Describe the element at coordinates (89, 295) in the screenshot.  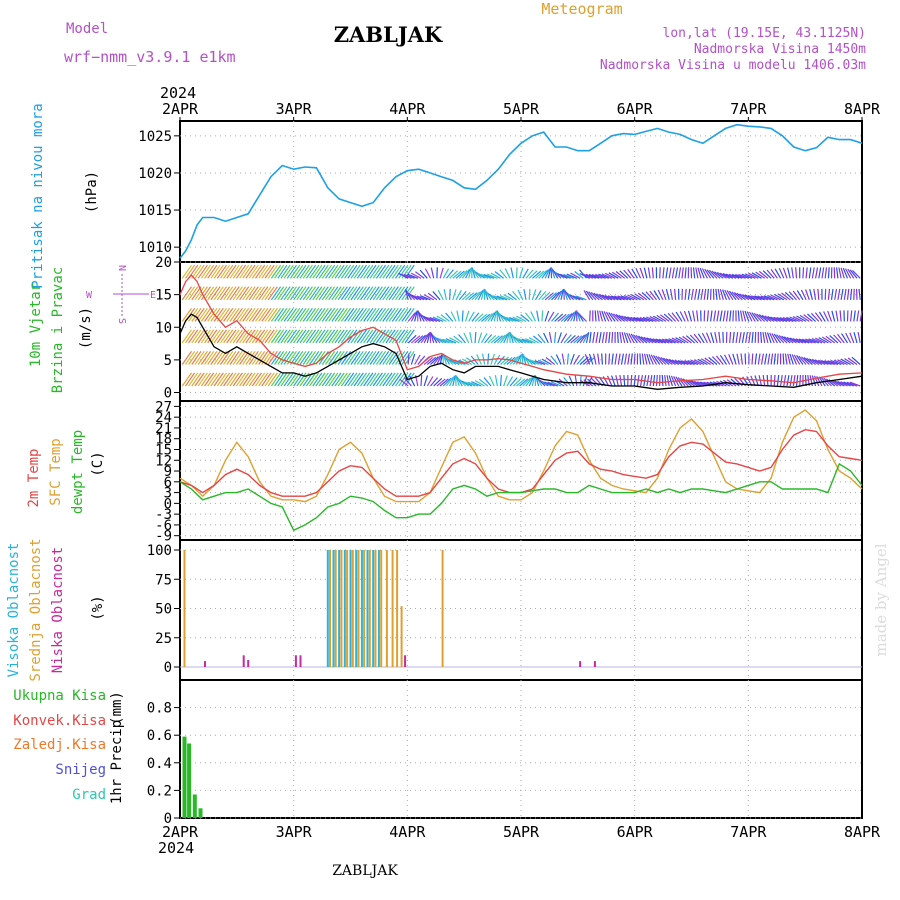
I see `compass-w-label: W` at that location.